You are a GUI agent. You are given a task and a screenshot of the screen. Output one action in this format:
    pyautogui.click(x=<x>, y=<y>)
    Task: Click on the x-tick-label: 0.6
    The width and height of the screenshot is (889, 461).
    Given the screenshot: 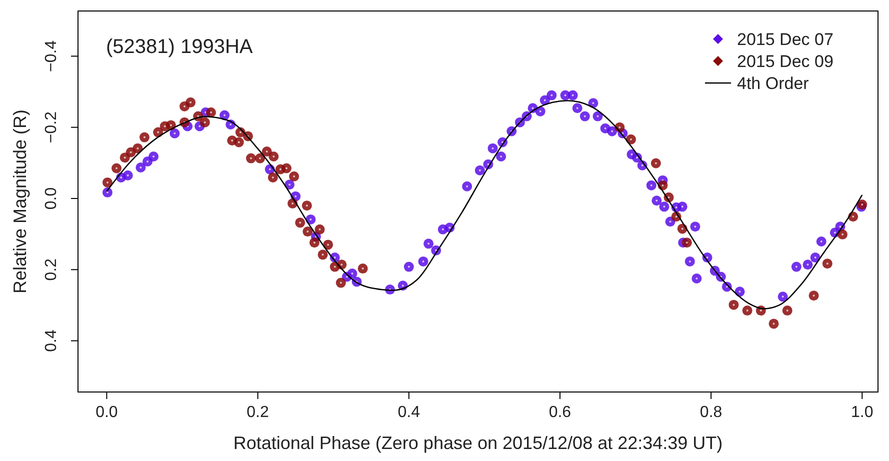 What is the action you would take?
    pyautogui.click(x=560, y=412)
    